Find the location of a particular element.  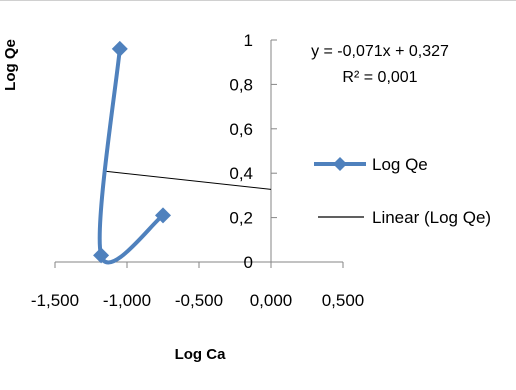

y-tick-label: 0,4 is located at coordinates (241, 173).